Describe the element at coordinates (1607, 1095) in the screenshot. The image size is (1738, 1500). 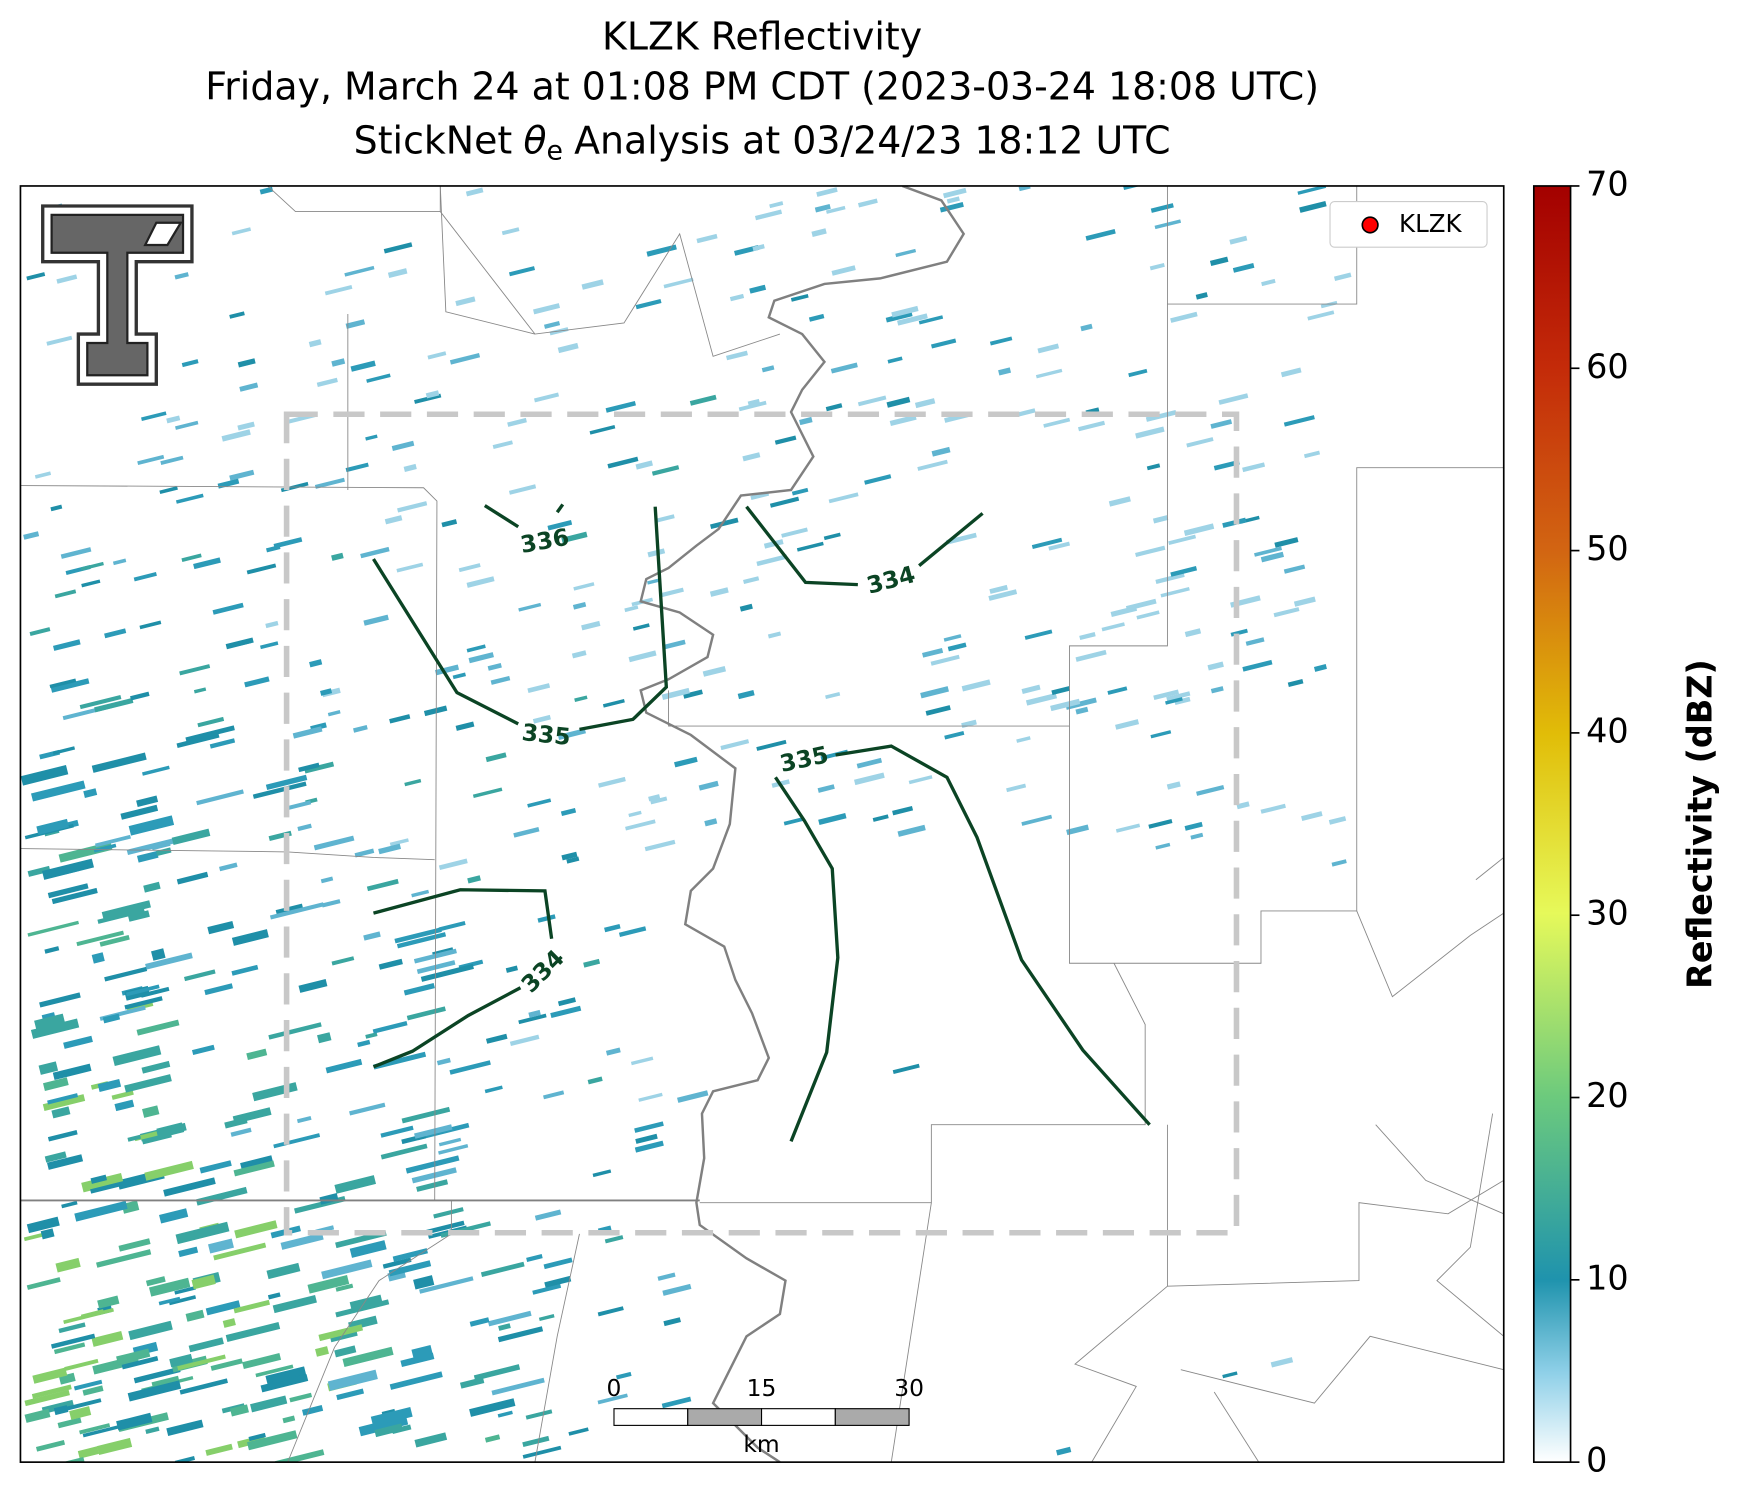
I see `colorbar-tick-label: 20` at that location.